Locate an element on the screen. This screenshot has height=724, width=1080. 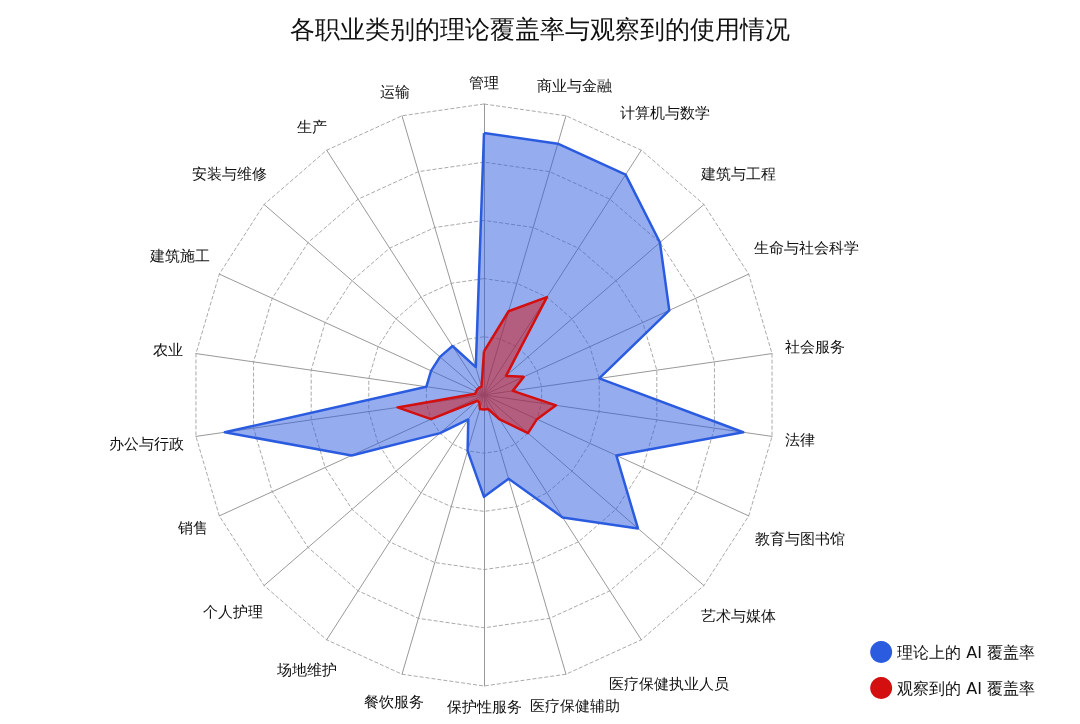
spoke-label: 医疗保健执业人员 is located at coordinates (669, 683).